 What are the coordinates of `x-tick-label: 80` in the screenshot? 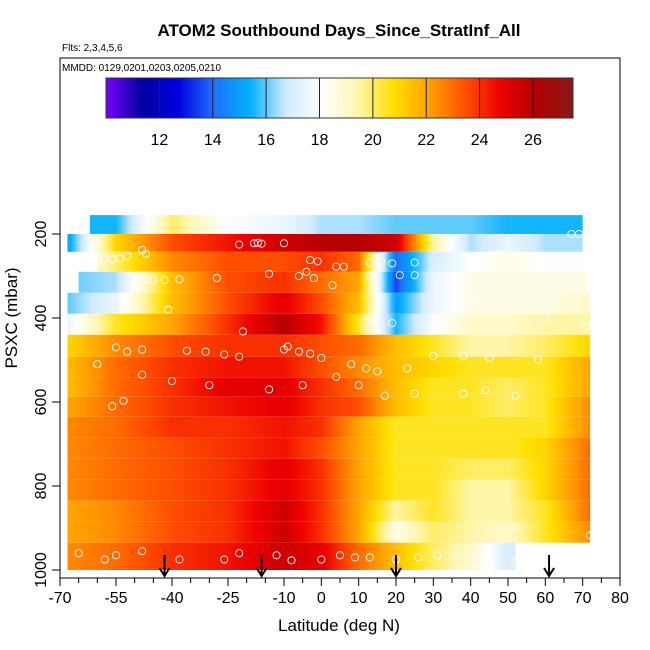 It's located at (620, 598).